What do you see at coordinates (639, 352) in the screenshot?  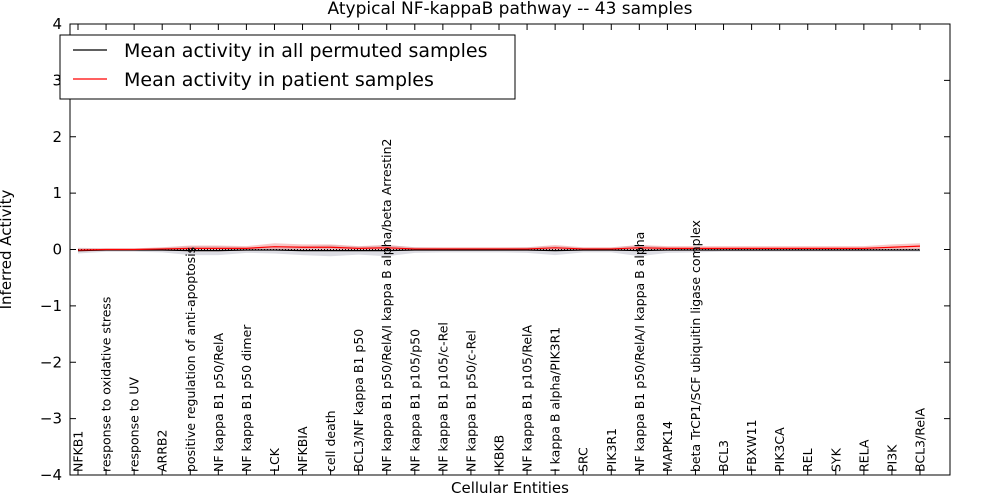 I see `category-label: NF kappa B1 p50/RelA/I kappa B alpha` at bounding box center [639, 352].